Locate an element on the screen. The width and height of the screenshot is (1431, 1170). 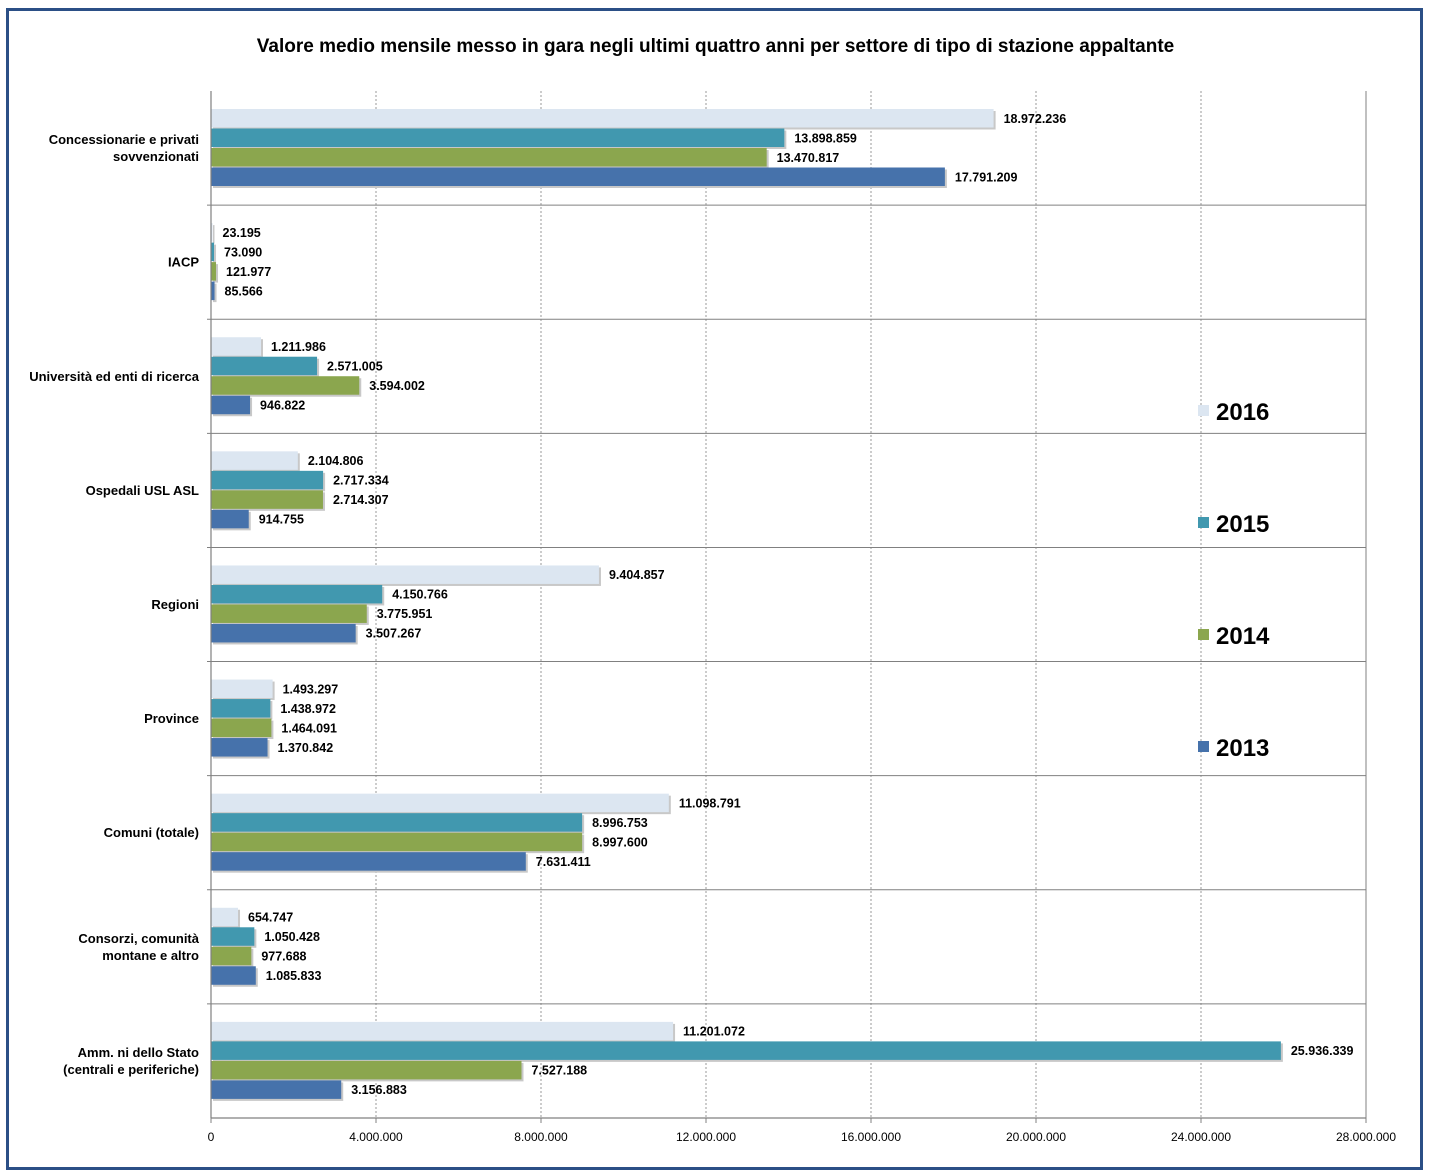
data-label: 1.085.833 is located at coordinates (294, 976).